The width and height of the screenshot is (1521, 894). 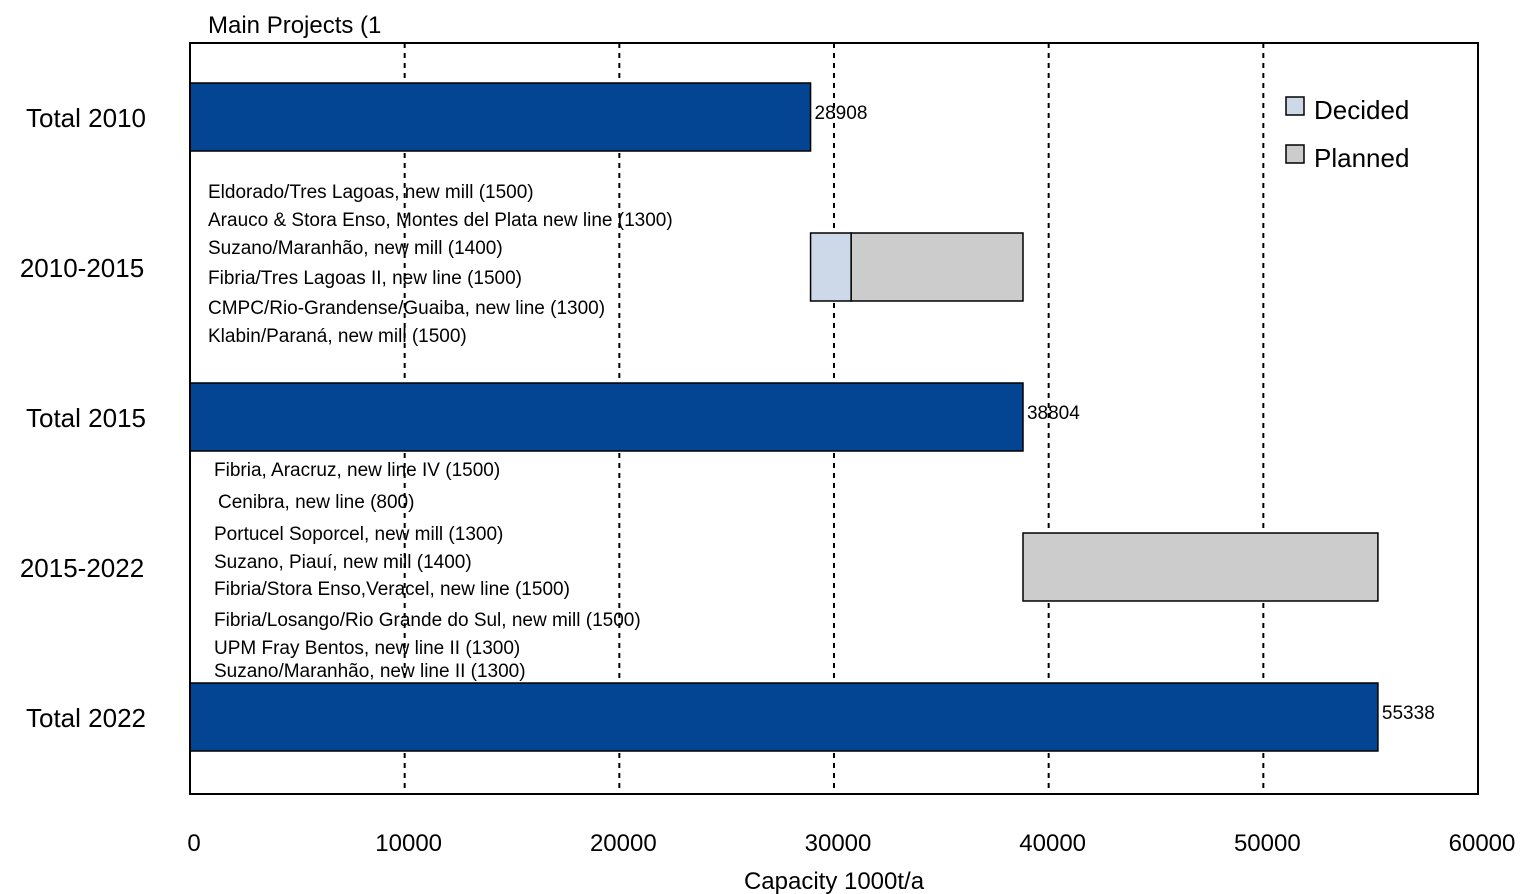 What do you see at coordinates (355, 248) in the screenshot?
I see `project-item: Suzano/Maranhão, new mill (1400)` at bounding box center [355, 248].